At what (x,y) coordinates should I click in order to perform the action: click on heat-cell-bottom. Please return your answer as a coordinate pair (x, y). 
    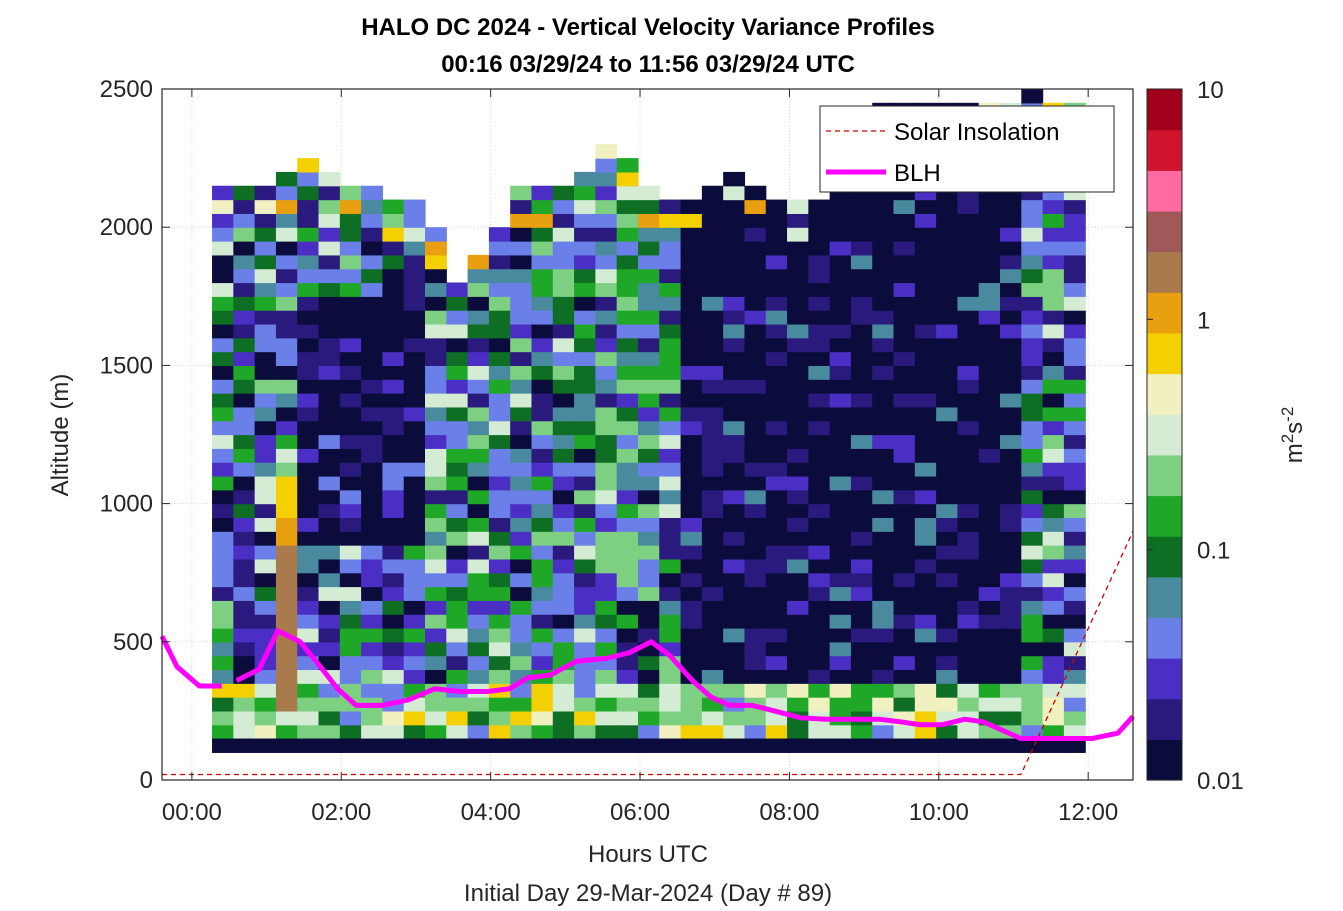
    Looking at the image, I should click on (244, 745).